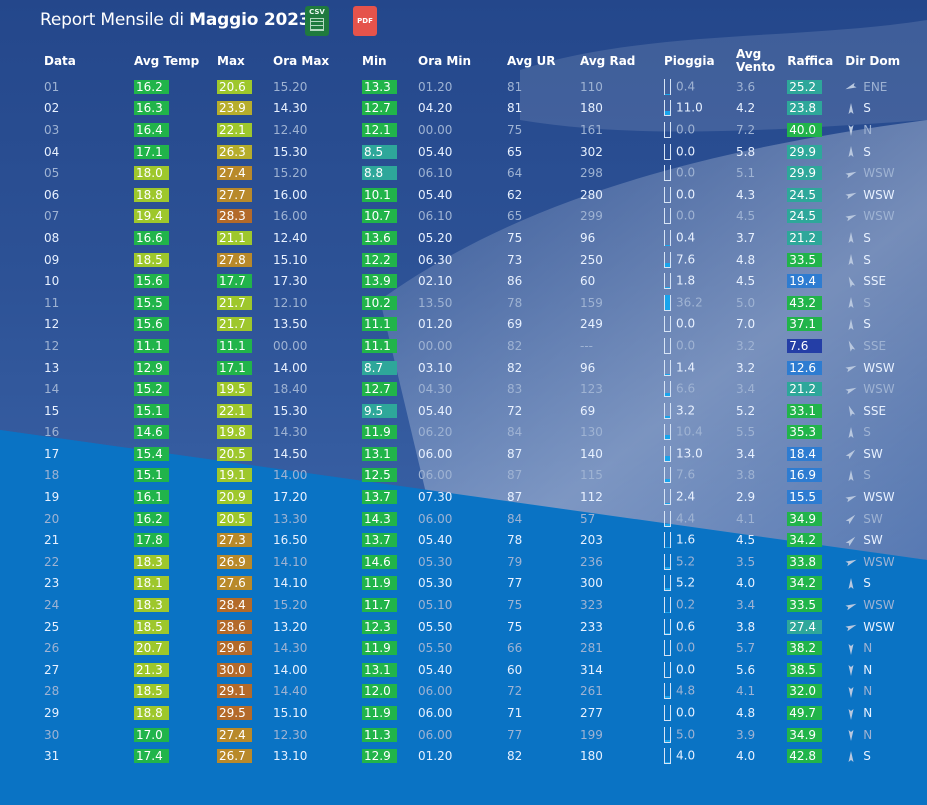  Describe the element at coordinates (167, 540) in the screenshot. I see `cell-t: 17.8` at that location.